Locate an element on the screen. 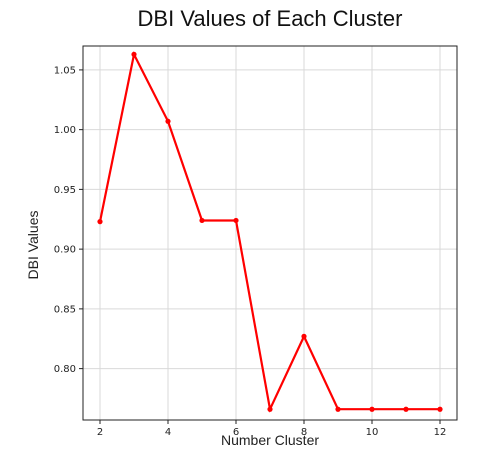 The height and width of the screenshot is (463, 493). data-point-x9 is located at coordinates (338, 409).